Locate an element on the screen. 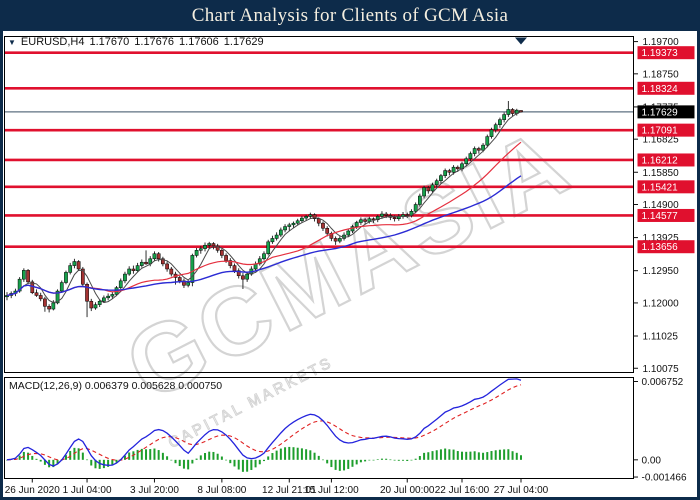 The image size is (700, 500). price-tick-label: 1.12950 is located at coordinates (661, 271).